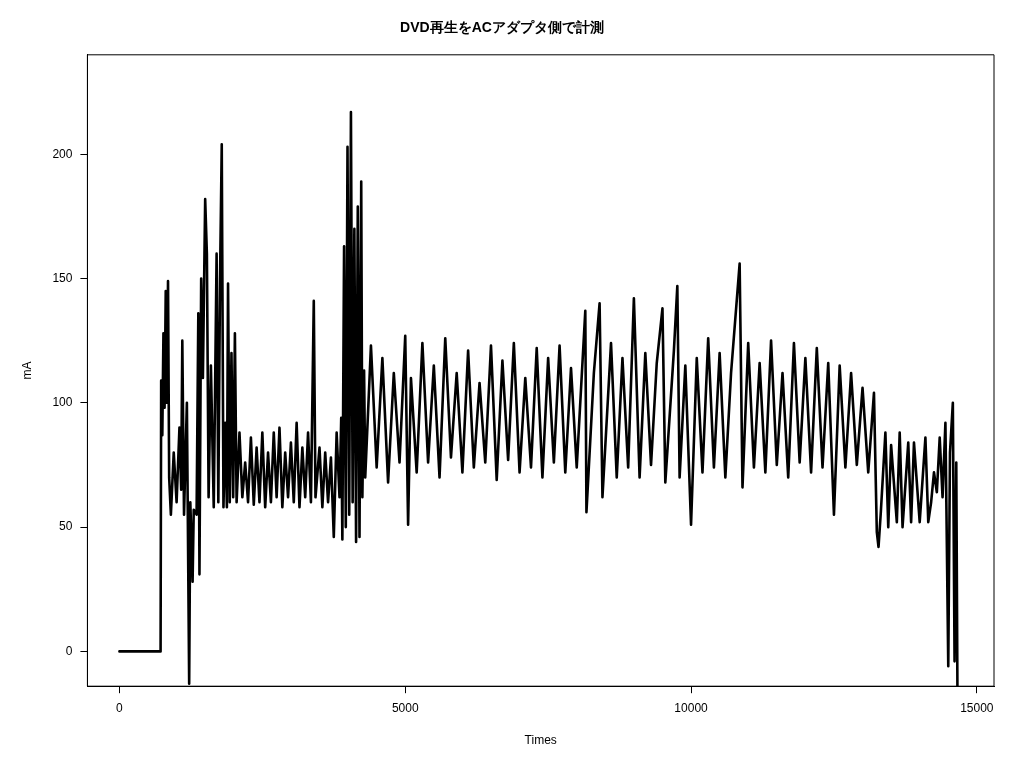  I want to click on x-tick-label: 5000, so click(405, 707).